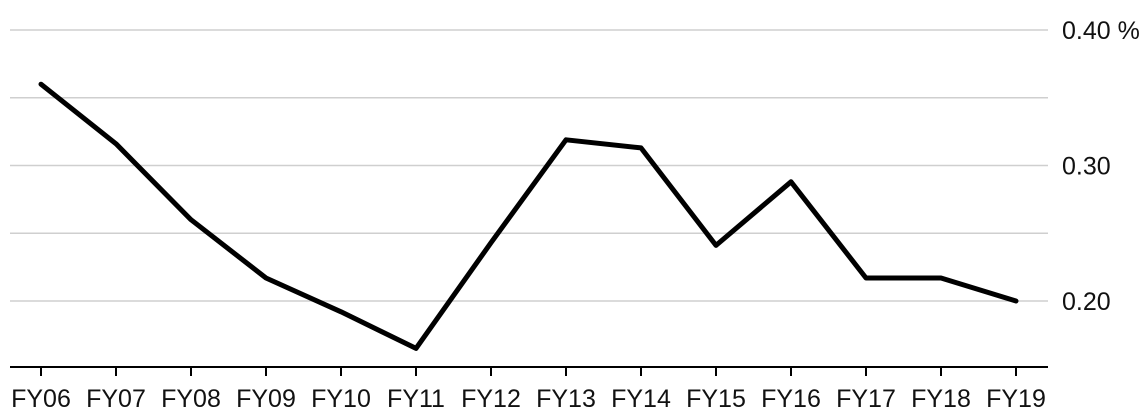  What do you see at coordinates (191, 399) in the screenshot?
I see `x-tick-label: FY08` at bounding box center [191, 399].